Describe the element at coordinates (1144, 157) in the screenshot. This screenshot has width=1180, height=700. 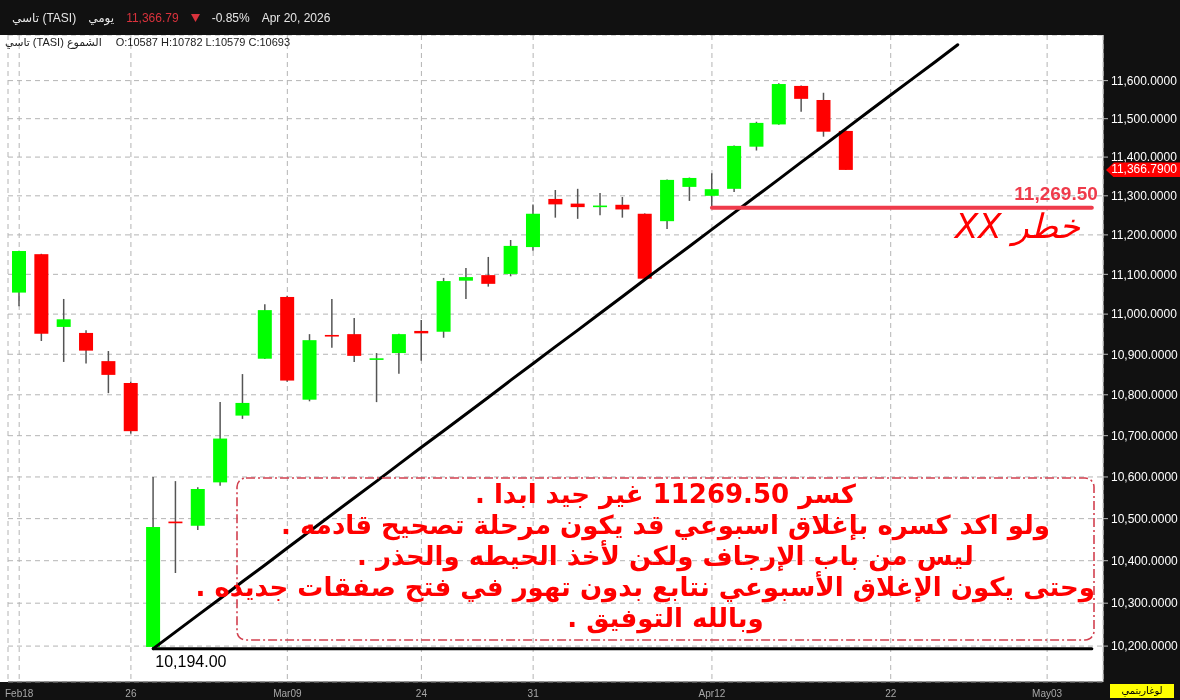
I see `y-tick-label: 11,400.0000` at that location.